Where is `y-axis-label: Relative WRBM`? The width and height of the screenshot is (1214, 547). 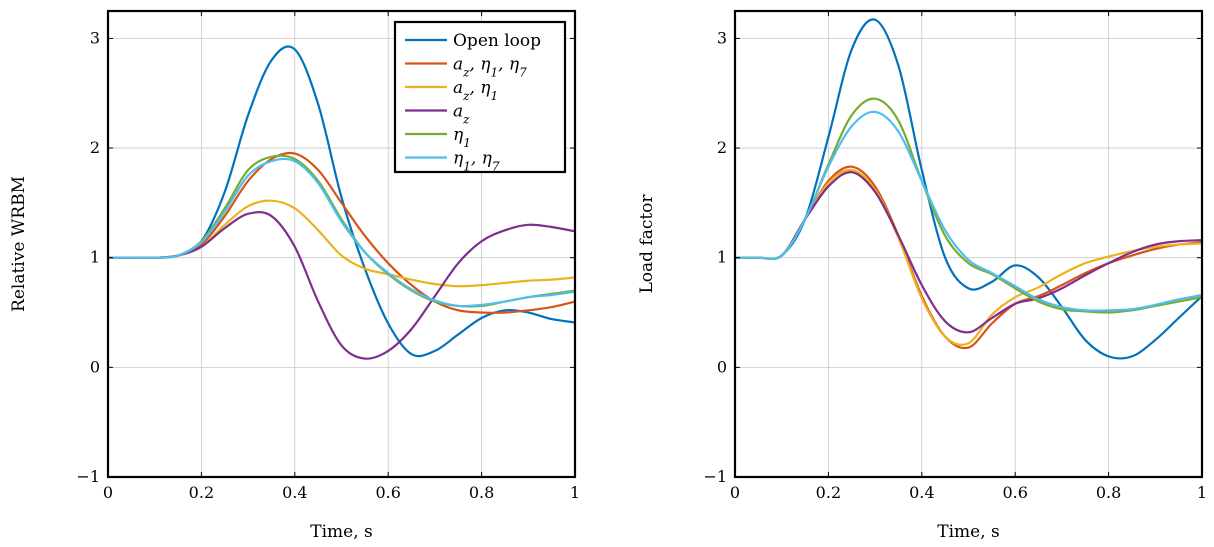 y-axis-label: Relative WRBM is located at coordinates (19, 244).